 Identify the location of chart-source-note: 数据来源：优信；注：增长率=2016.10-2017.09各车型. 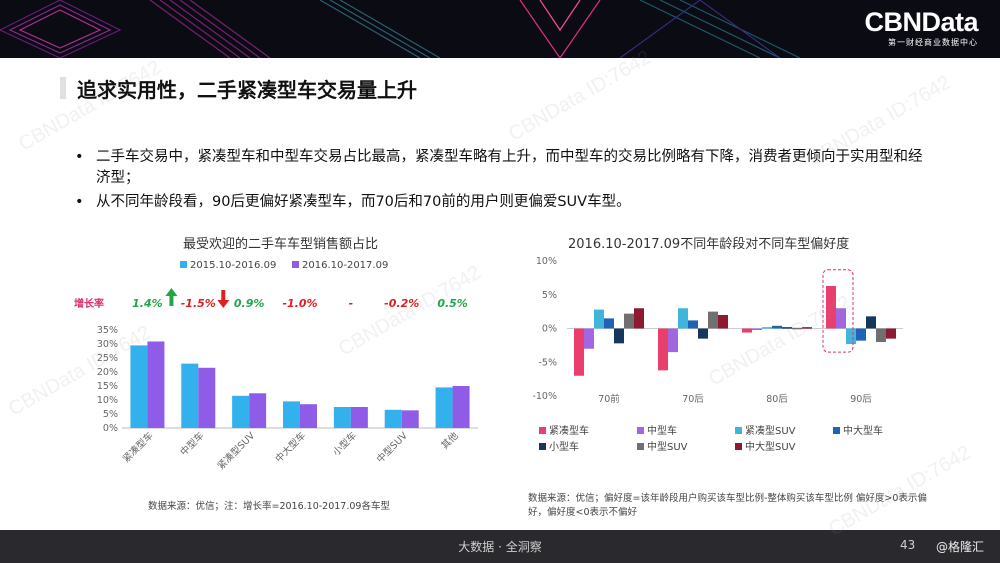
(269, 506).